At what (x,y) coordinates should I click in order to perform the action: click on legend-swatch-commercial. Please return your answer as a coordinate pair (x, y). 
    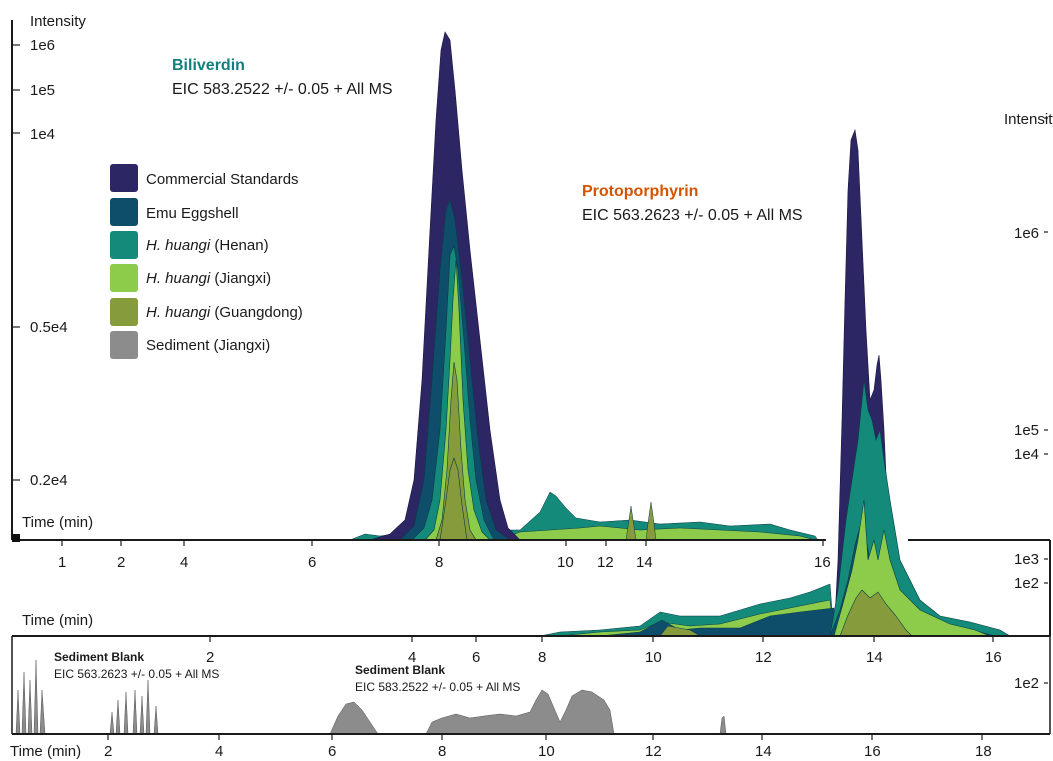
    Looking at the image, I should click on (124, 178).